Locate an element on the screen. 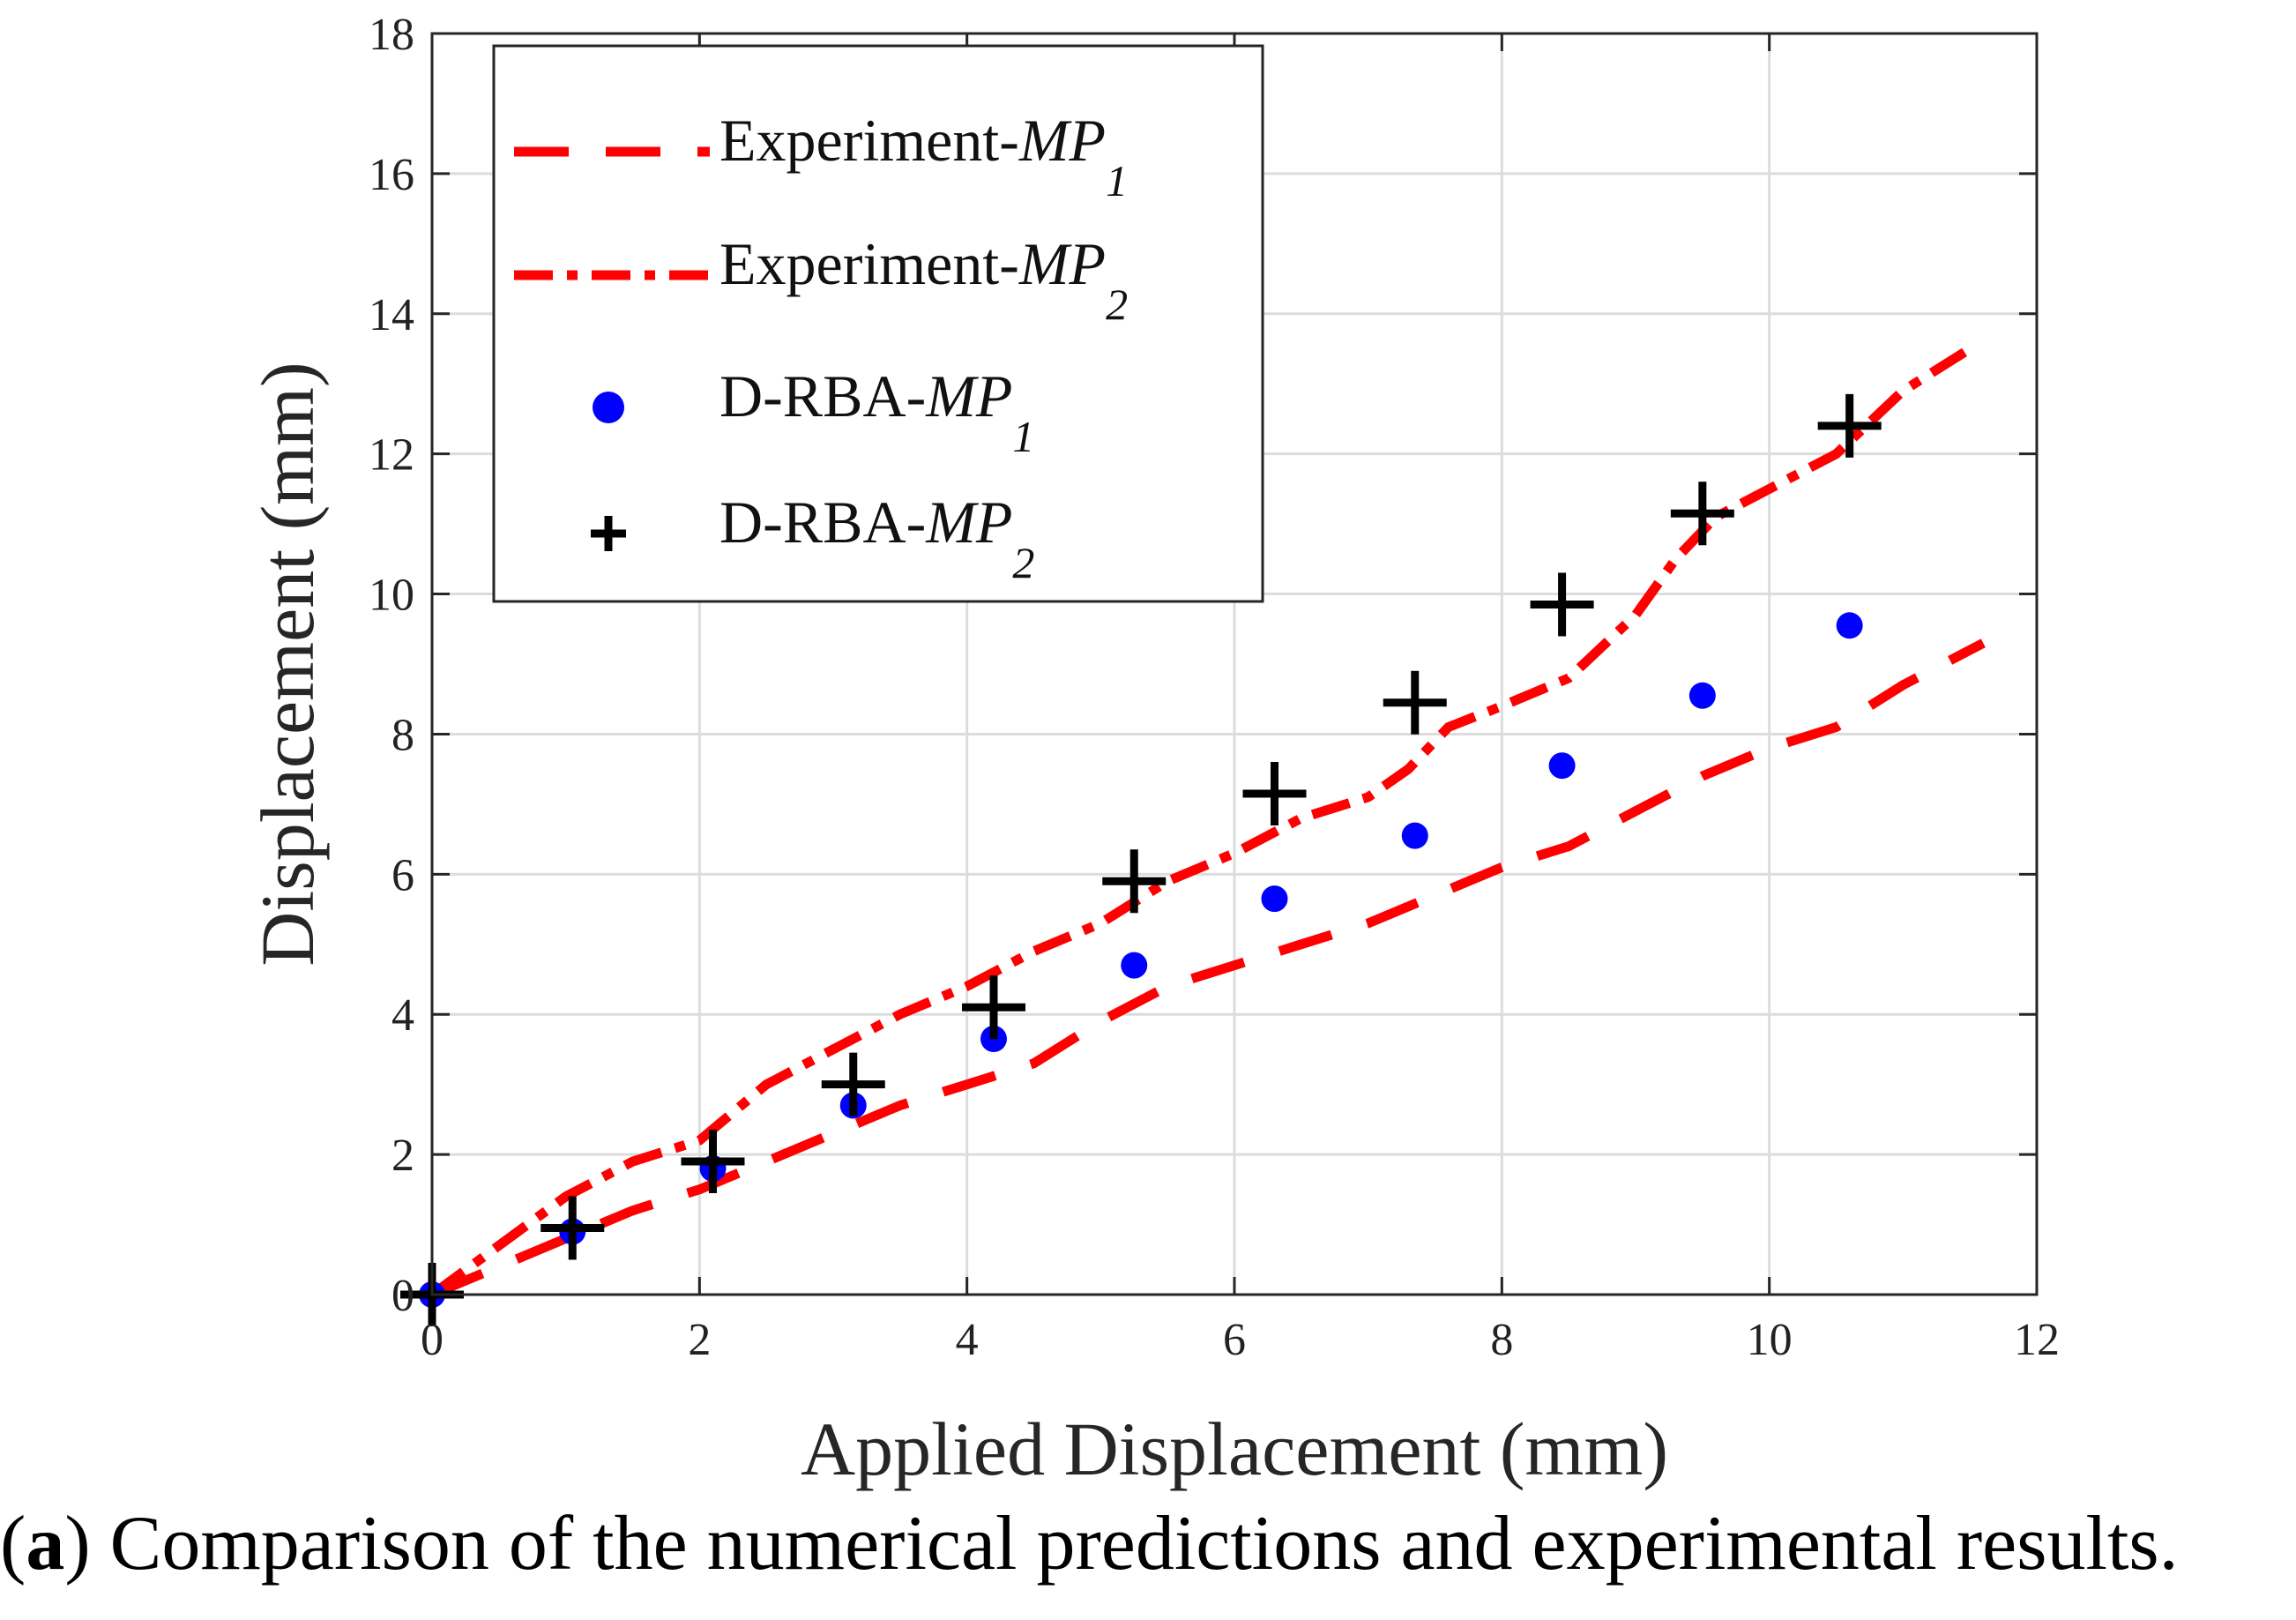 This screenshot has width=2296, height=1620. legend-label: D-RBA-MP2 is located at coordinates (876, 538).